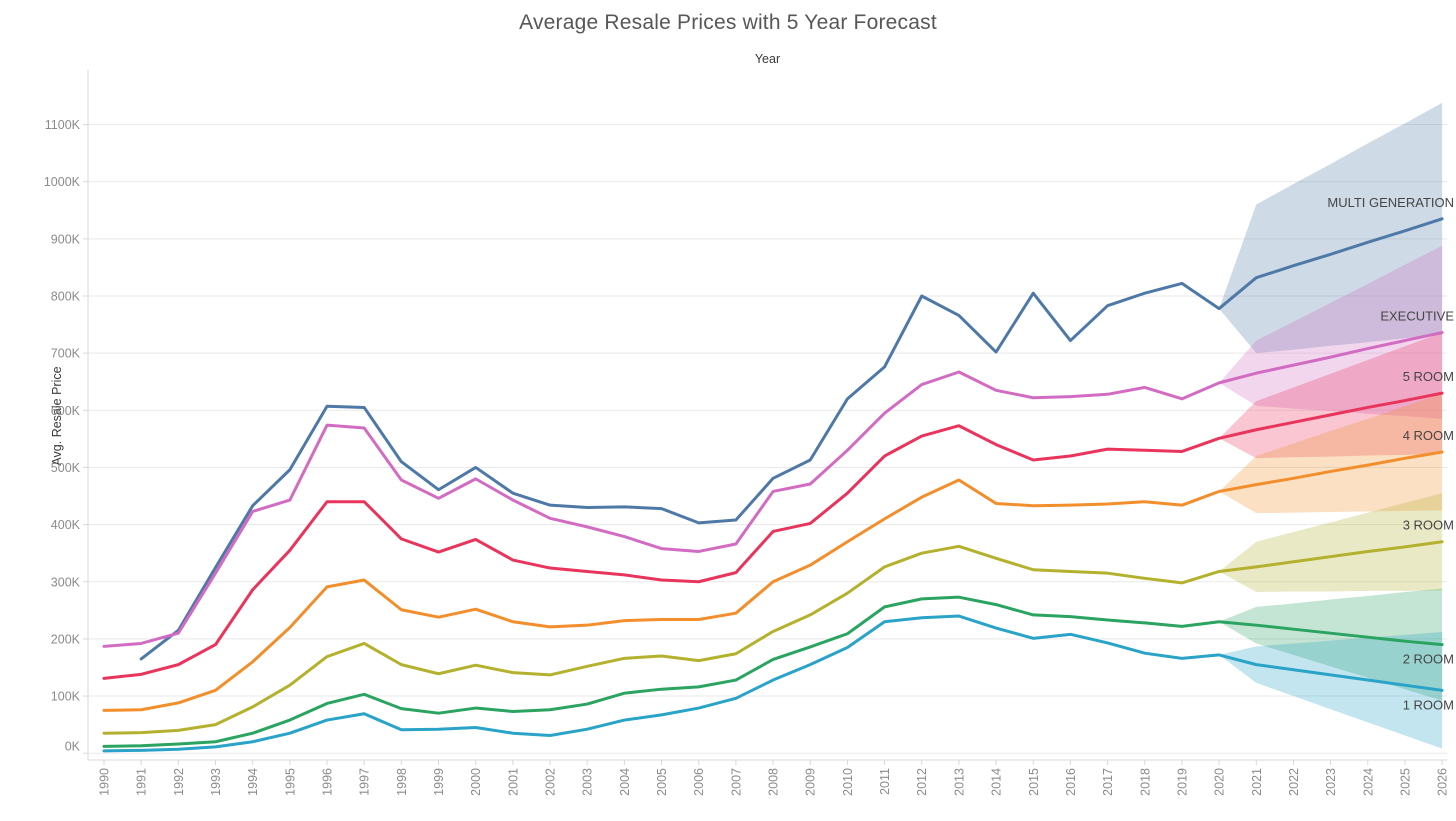  I want to click on y-tick-label: 700K, so click(66, 354).